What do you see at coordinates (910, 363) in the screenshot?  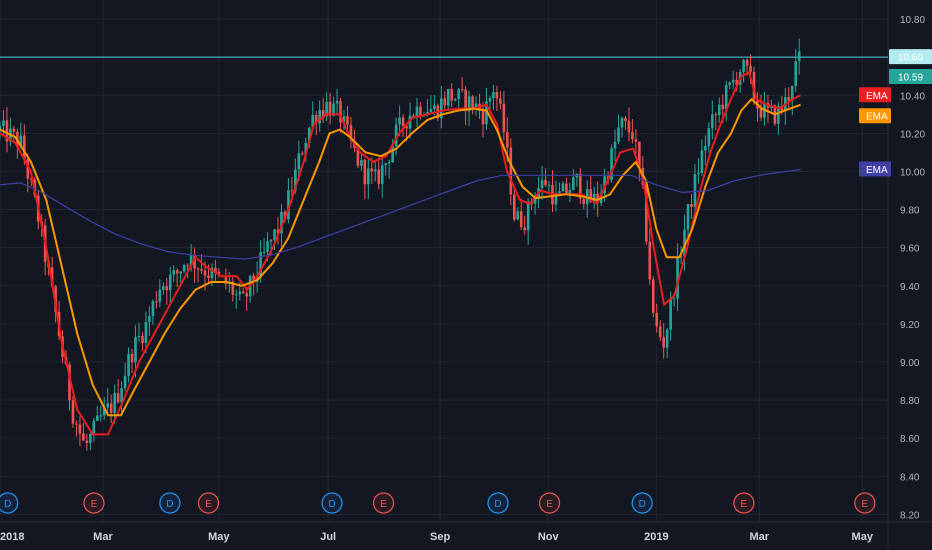 I see `y-tick-label: 9.00` at bounding box center [910, 363].